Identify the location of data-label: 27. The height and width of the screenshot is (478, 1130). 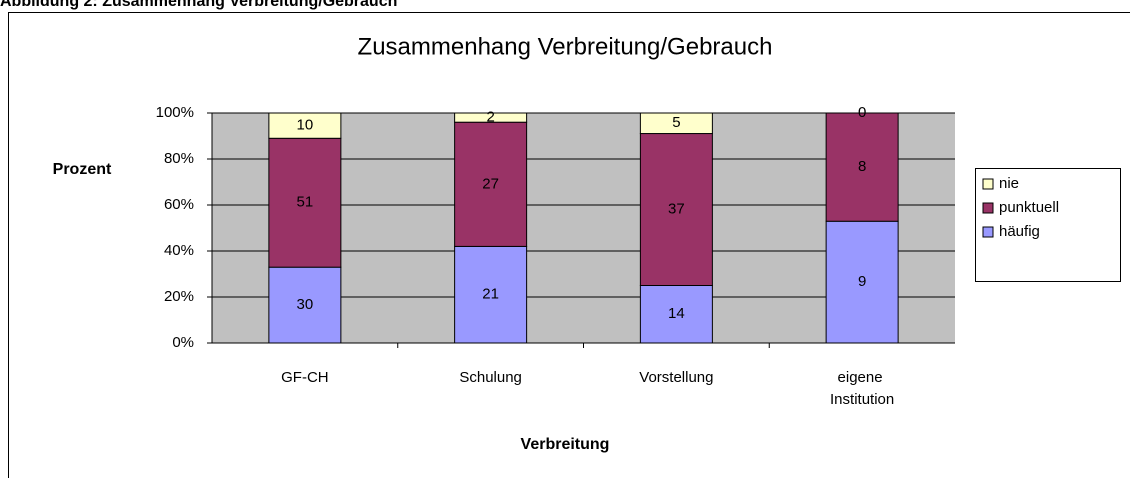
(490, 183).